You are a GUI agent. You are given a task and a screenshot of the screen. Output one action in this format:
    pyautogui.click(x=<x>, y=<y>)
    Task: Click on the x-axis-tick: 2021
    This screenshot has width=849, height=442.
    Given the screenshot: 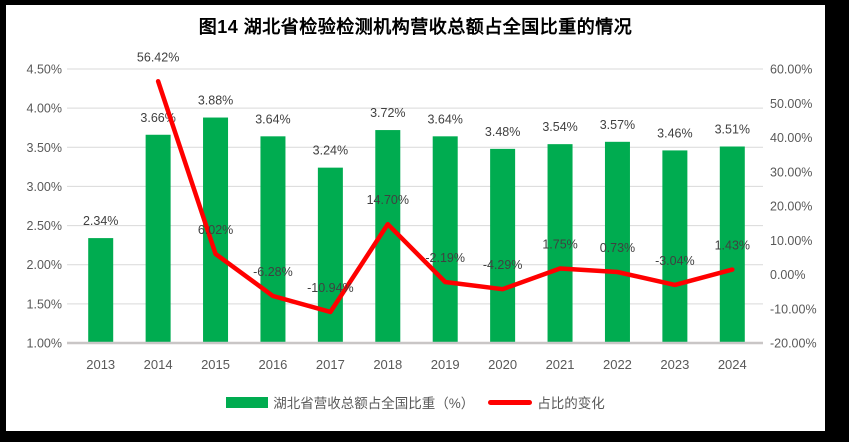 What is the action you would take?
    pyautogui.click(x=560, y=364)
    